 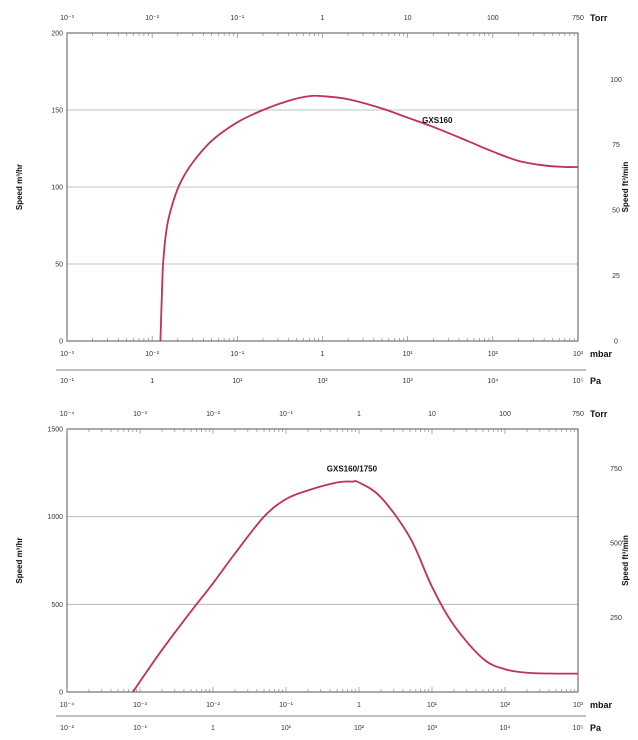 What do you see at coordinates (437, 120) in the screenshot?
I see `series-label: GXS160` at bounding box center [437, 120].